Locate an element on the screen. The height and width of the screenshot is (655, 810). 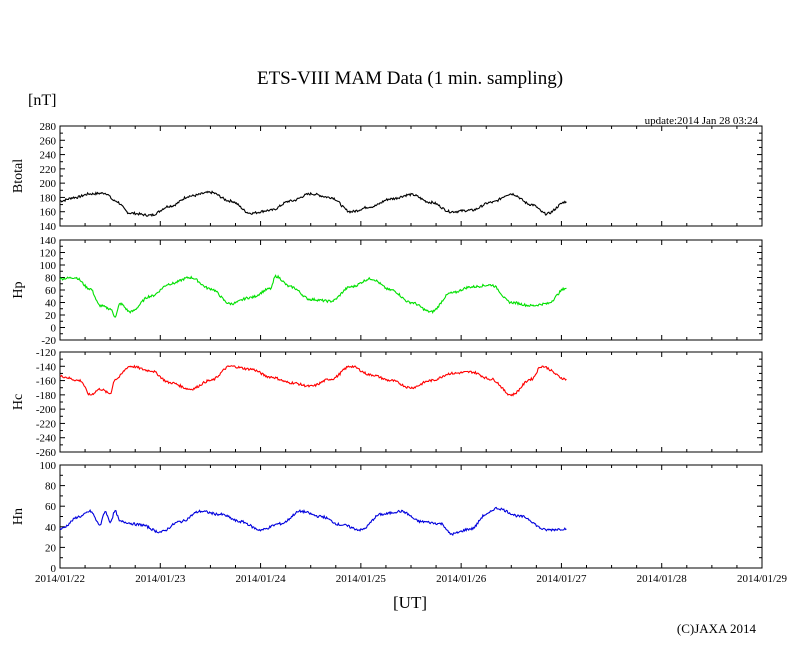
y-axis-label: Btotal is located at coordinates (18, 176).